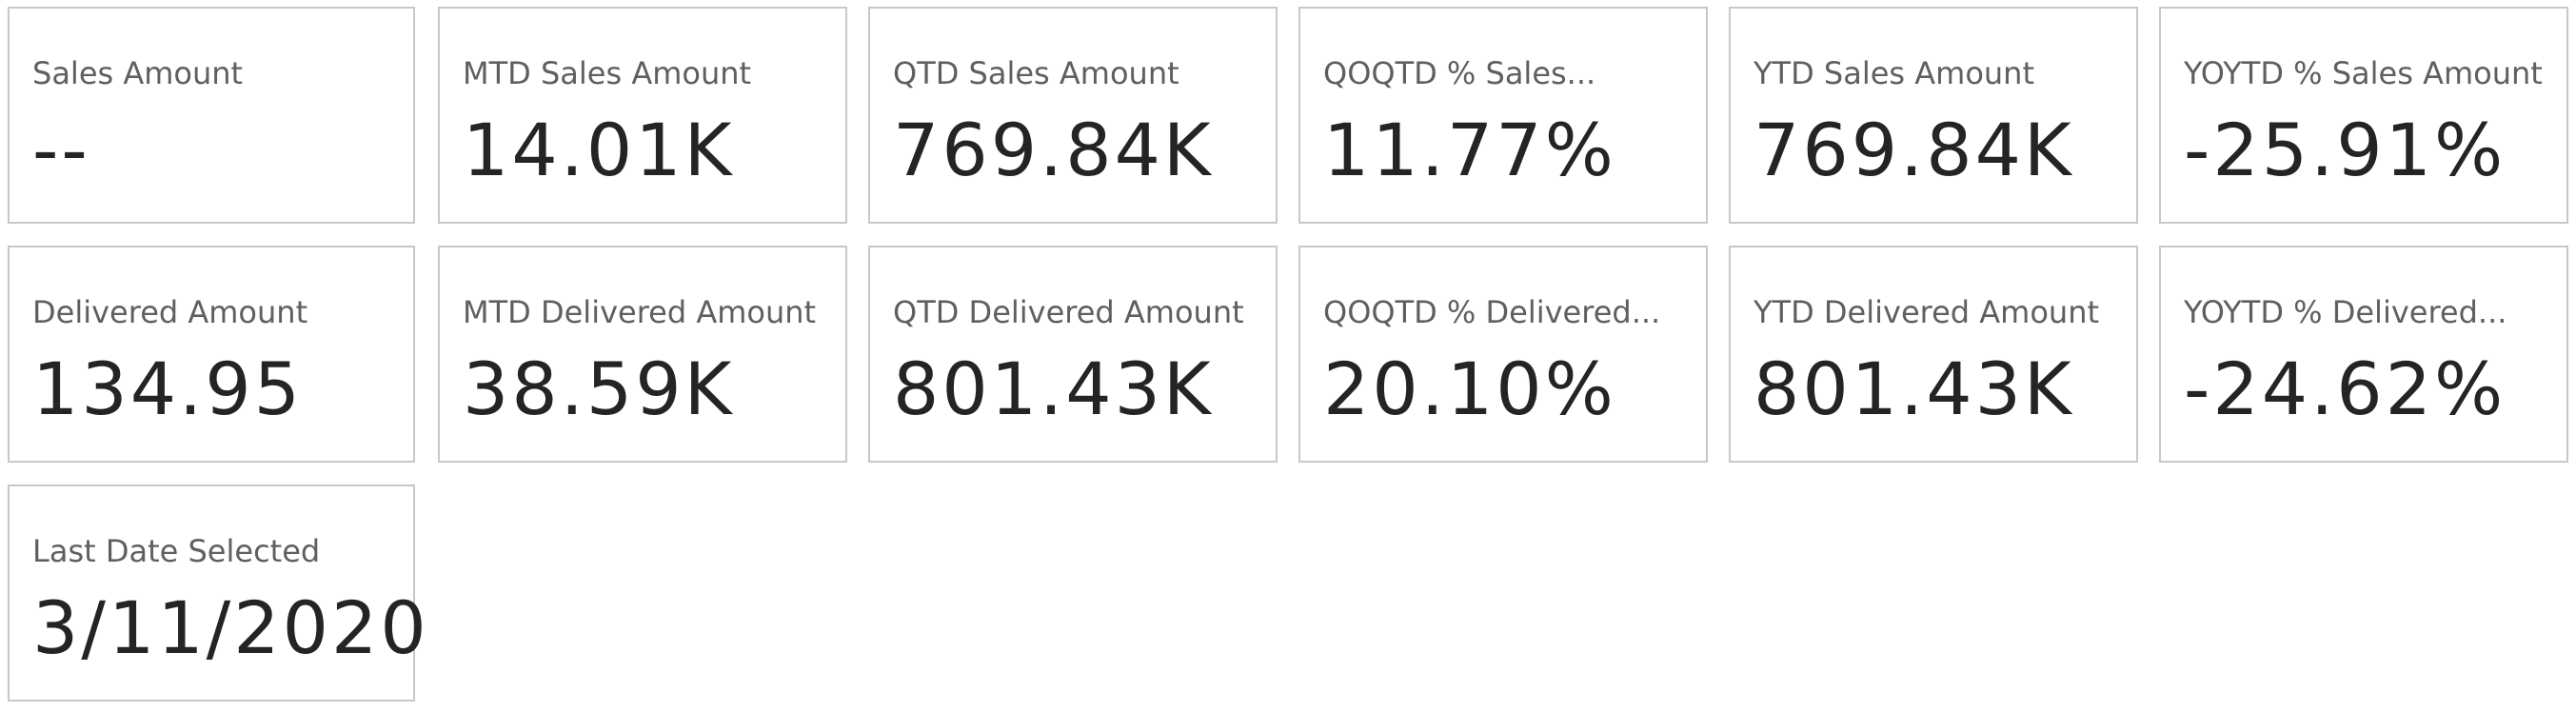 The image size is (2576, 712). What do you see at coordinates (1927, 312) in the screenshot?
I see `card-label: YTD Delivered Amount` at bounding box center [1927, 312].